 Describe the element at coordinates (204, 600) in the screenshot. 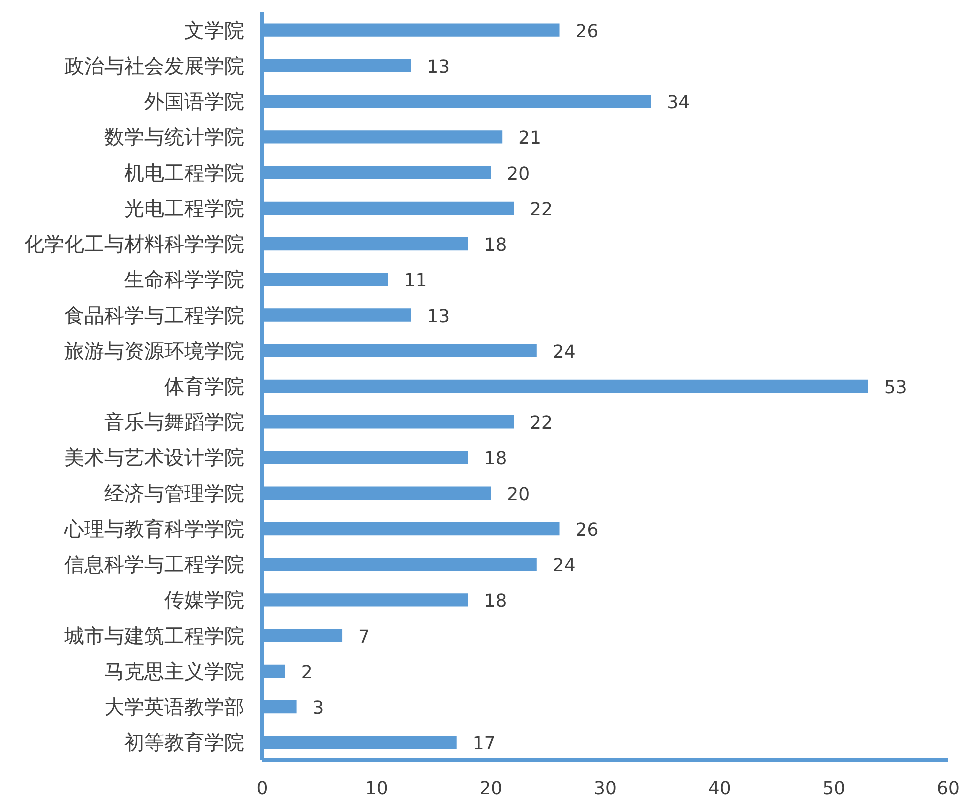

I see `y-tick-label: 传媒学院` at that location.